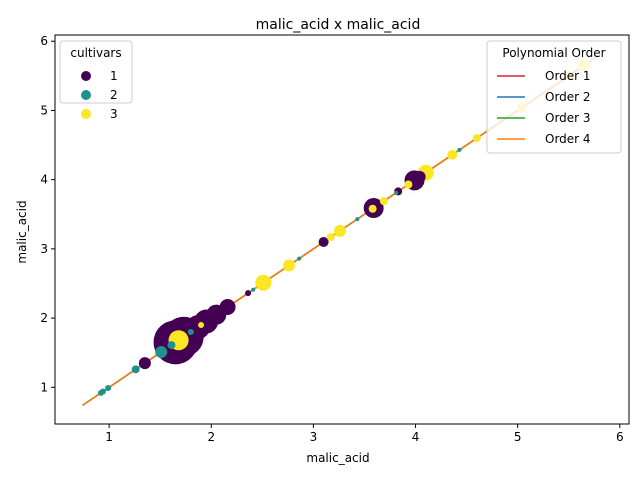 This screenshot has width=640, height=480. I want to click on cultivars-legend-title: cultivars, so click(95, 53).